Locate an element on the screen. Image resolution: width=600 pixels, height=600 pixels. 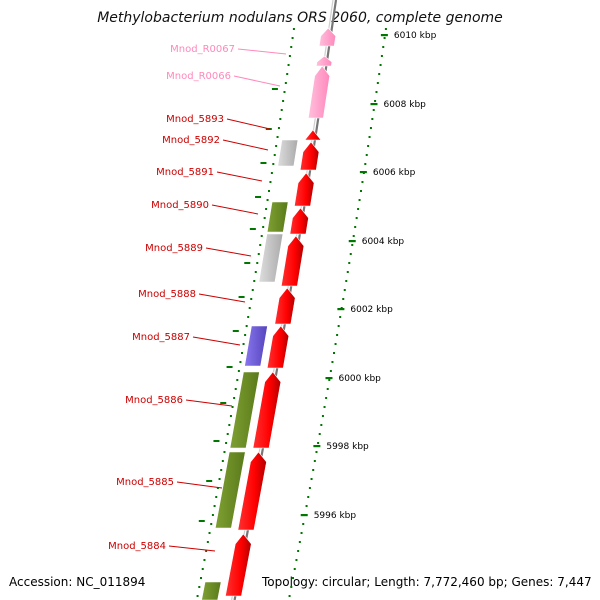
accession-text: Accession: NC_011894 is located at coordinates (77, 582).